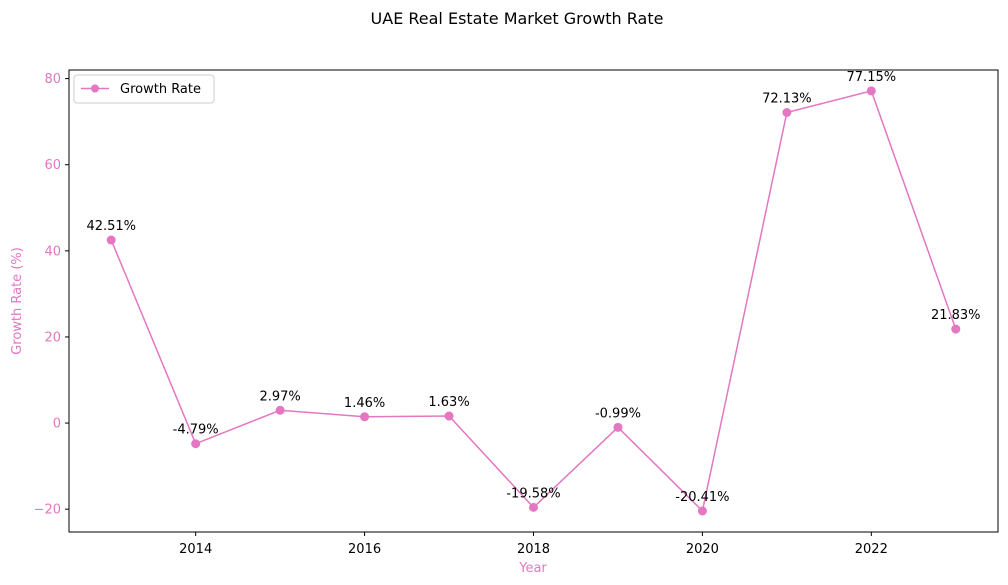  I want to click on data-point-2014, so click(196, 444).